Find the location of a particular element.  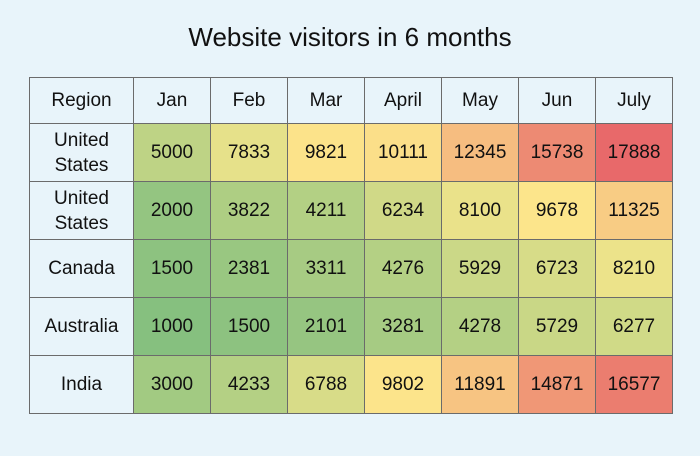

heat-cell: 8210 is located at coordinates (634, 268).